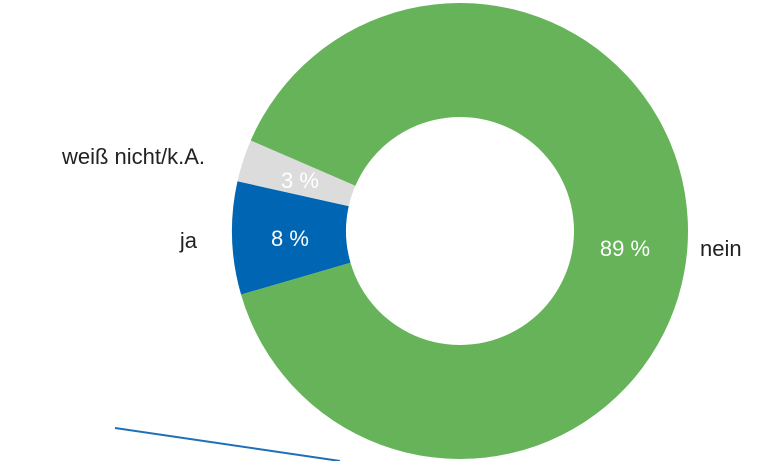 Image resolution: width=769 pixels, height=461 pixels. Describe the element at coordinates (227, 444) in the screenshot. I see `decor-line` at that location.